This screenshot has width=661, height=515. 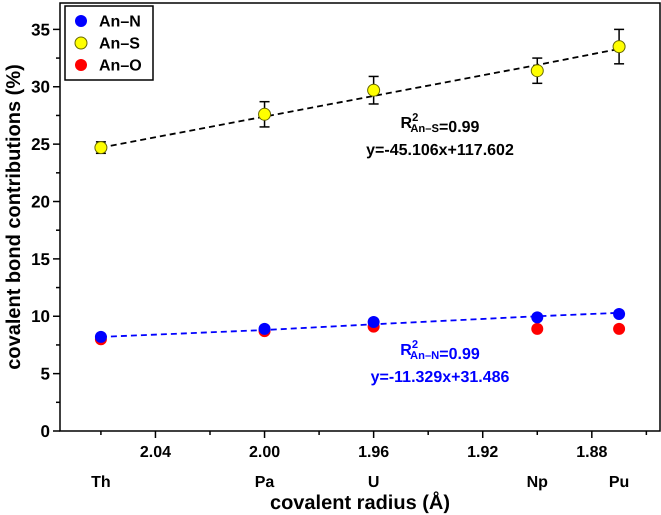 What do you see at coordinates (101, 482) in the screenshot?
I see `text: Th` at bounding box center [101, 482].